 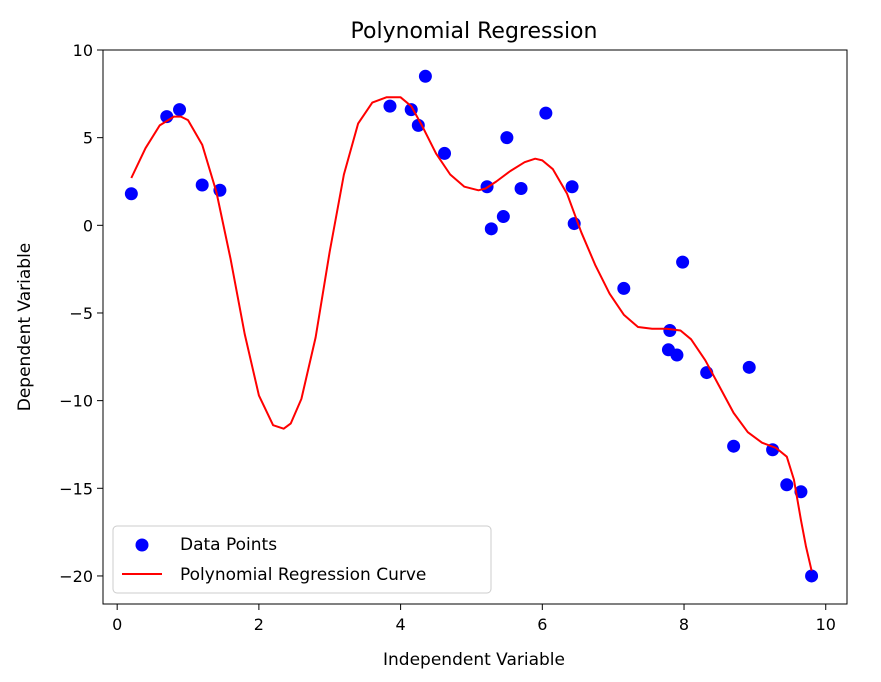 What do you see at coordinates (76, 576) in the screenshot?
I see `y-tick-label: −20` at bounding box center [76, 576].